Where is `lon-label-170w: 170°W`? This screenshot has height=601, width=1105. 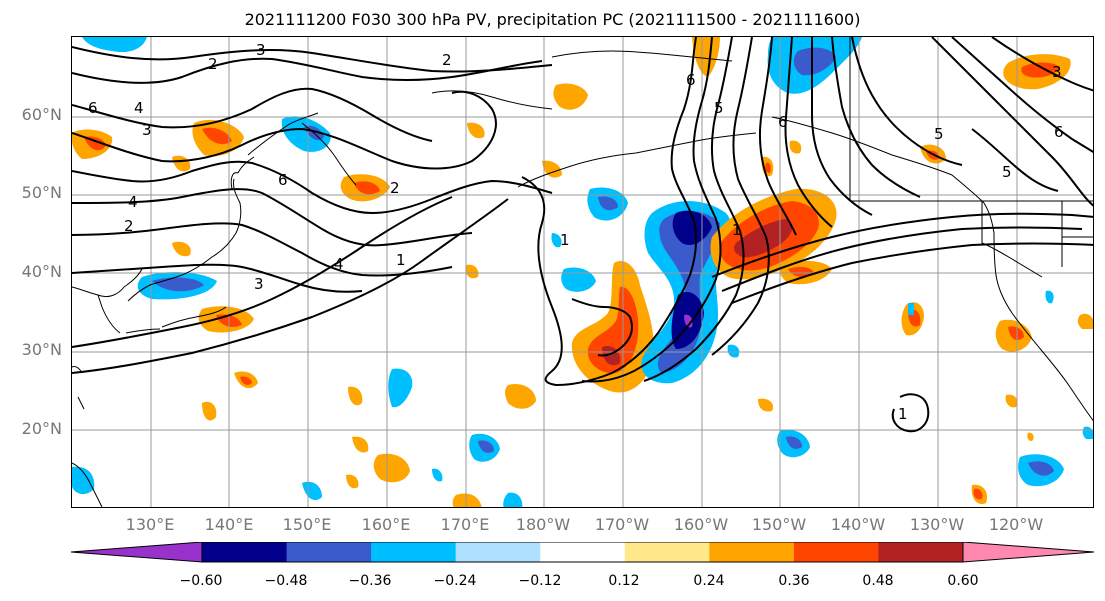 lon-label-170w: 170°W is located at coordinates (622, 524).